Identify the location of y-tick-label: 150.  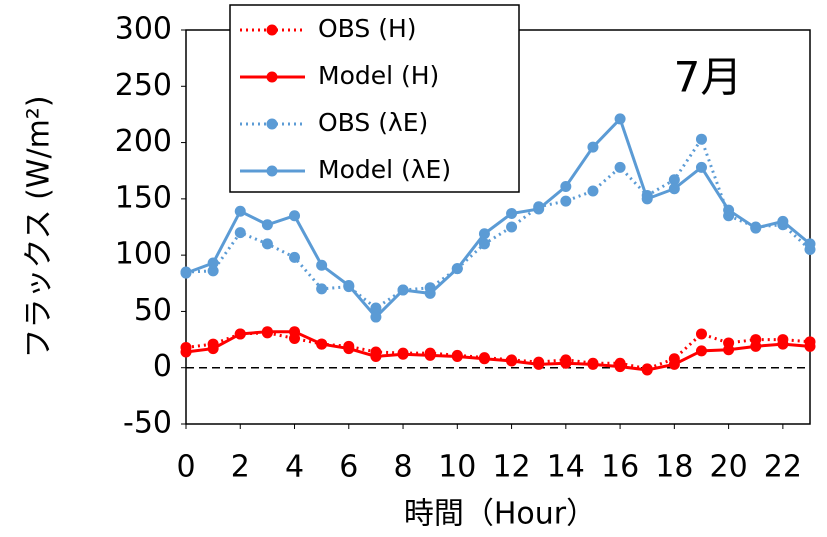
(143, 197).